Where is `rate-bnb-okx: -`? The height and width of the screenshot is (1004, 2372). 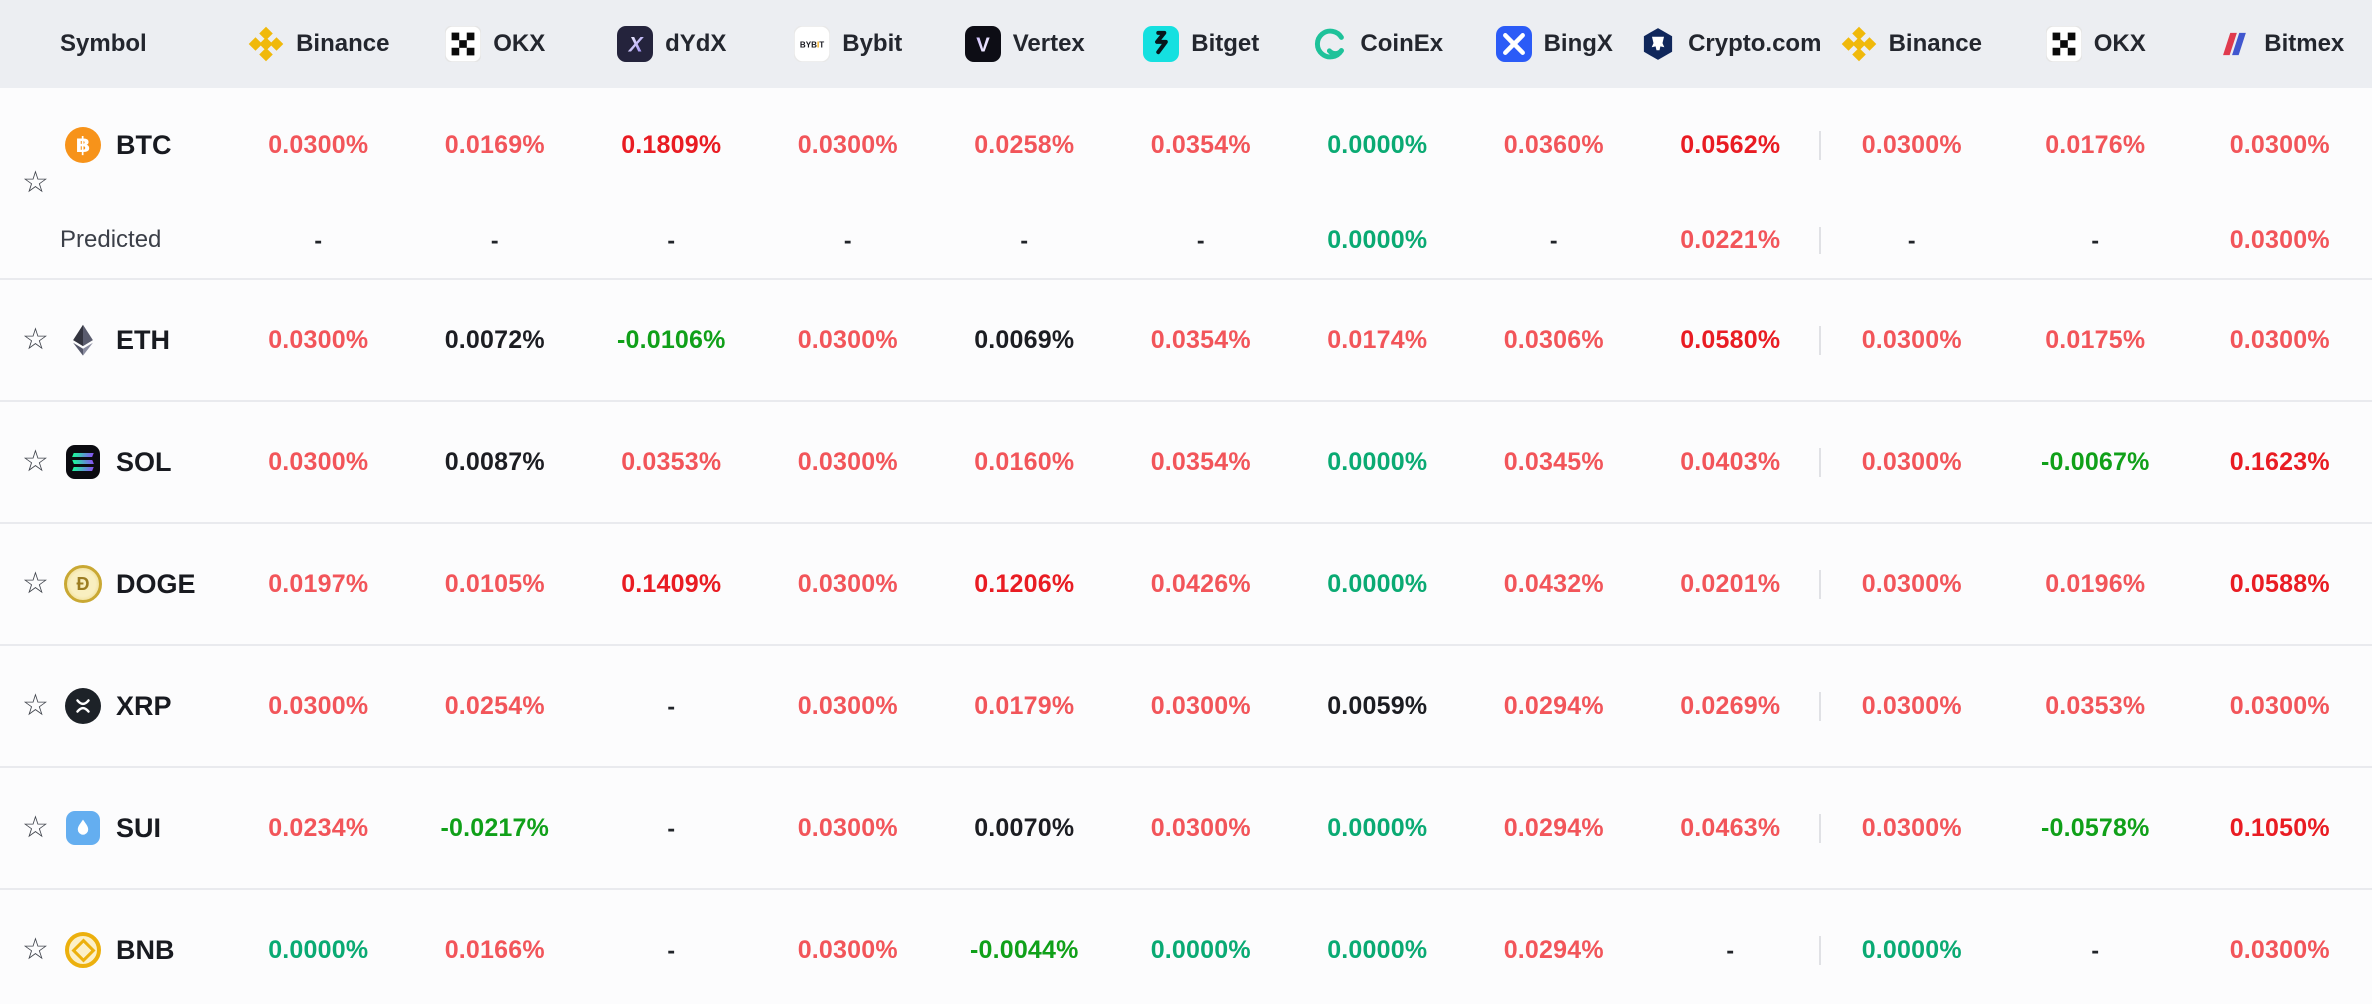
rate-bnb-okx: - is located at coordinates (2095, 949).